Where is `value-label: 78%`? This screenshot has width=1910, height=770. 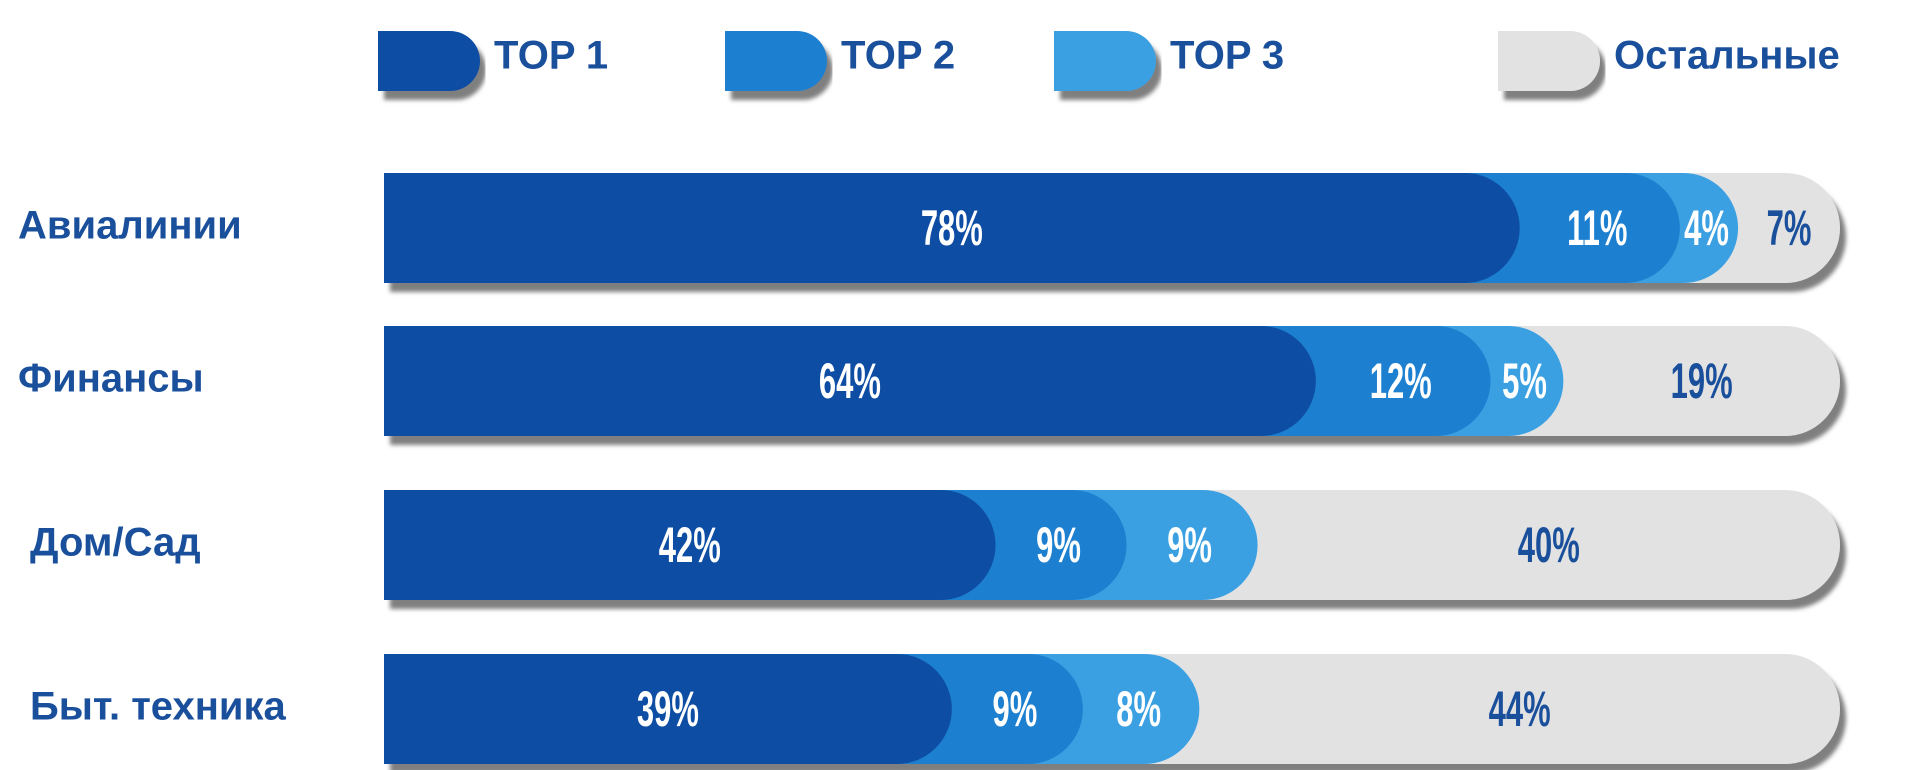
value-label: 78% is located at coordinates (952, 228).